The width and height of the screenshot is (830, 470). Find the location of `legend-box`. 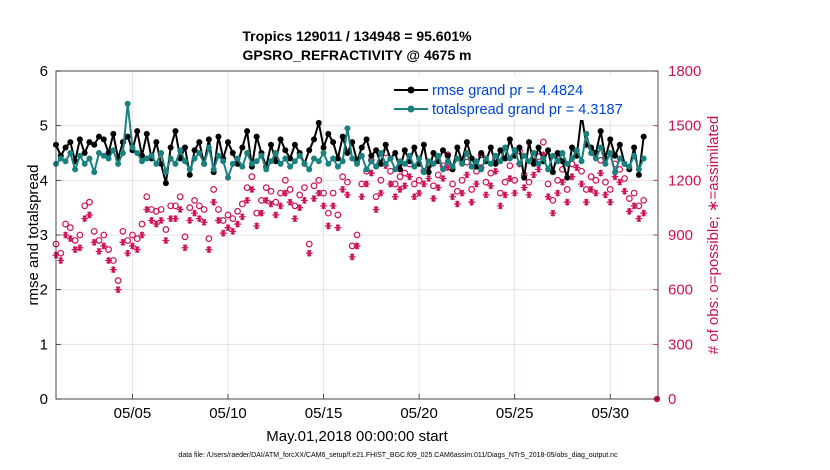

legend-box is located at coordinates (523, 98).